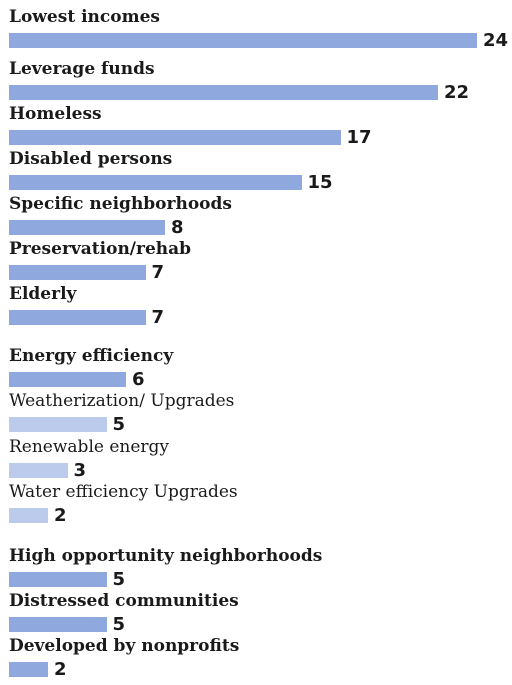 The width and height of the screenshot is (512, 685). I want to click on category-label: Developed by nonprofits, so click(124, 646).